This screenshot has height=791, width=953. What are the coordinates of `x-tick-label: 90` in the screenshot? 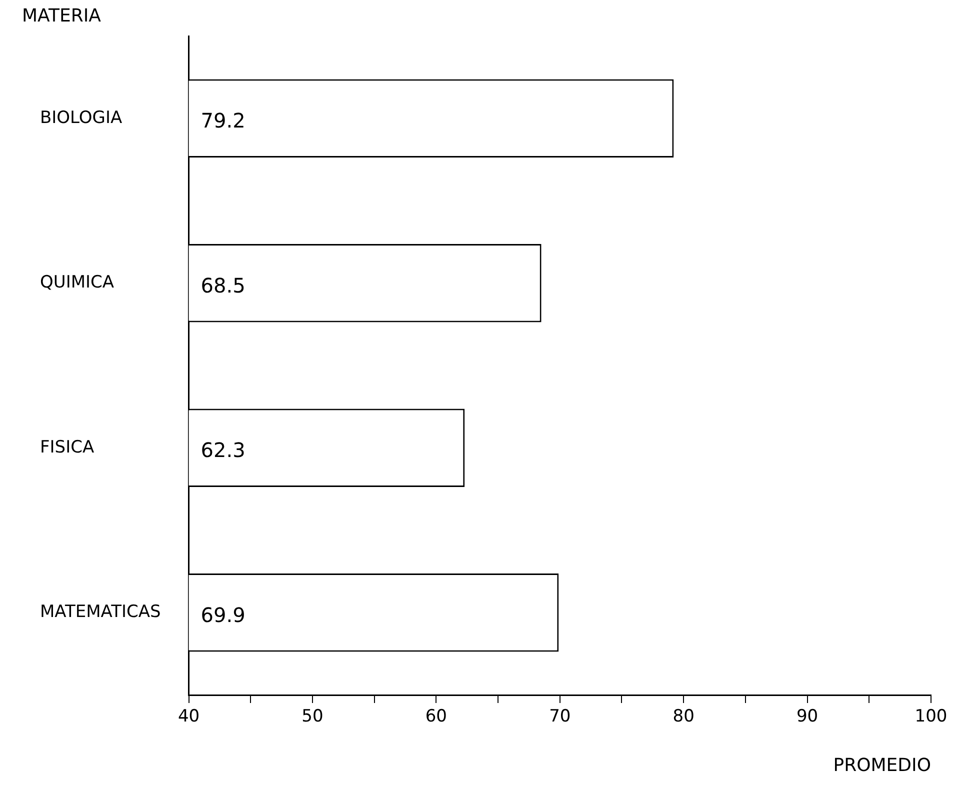 It's located at (807, 716).